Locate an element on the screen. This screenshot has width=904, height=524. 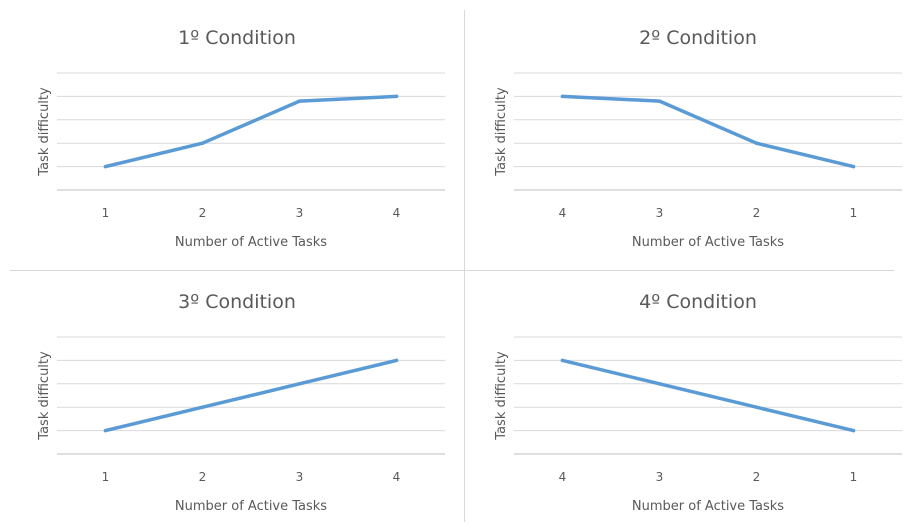
chart-title: 1º Condition is located at coordinates (237, 38).